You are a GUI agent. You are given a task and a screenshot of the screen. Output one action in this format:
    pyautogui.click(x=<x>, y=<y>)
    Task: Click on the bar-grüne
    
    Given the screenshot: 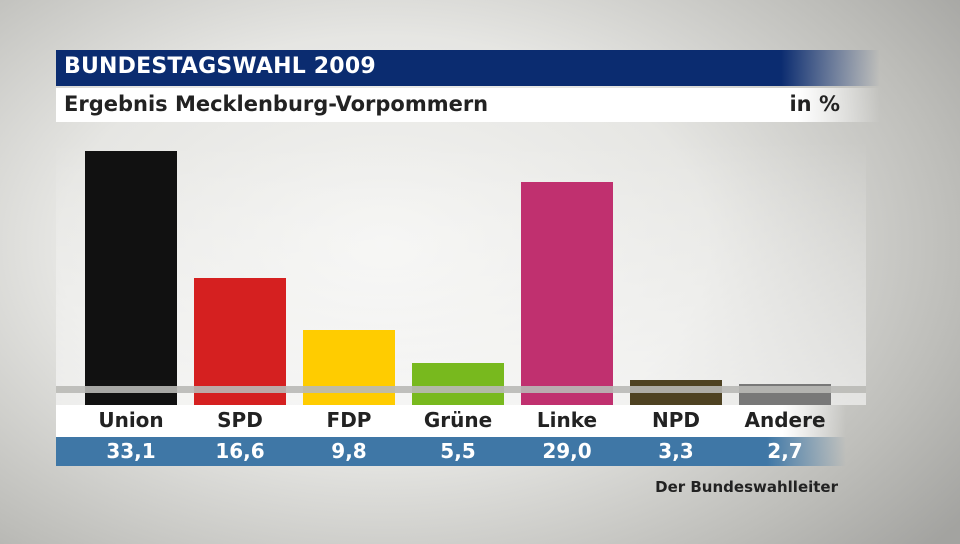 What is the action you would take?
    pyautogui.click(x=458, y=384)
    